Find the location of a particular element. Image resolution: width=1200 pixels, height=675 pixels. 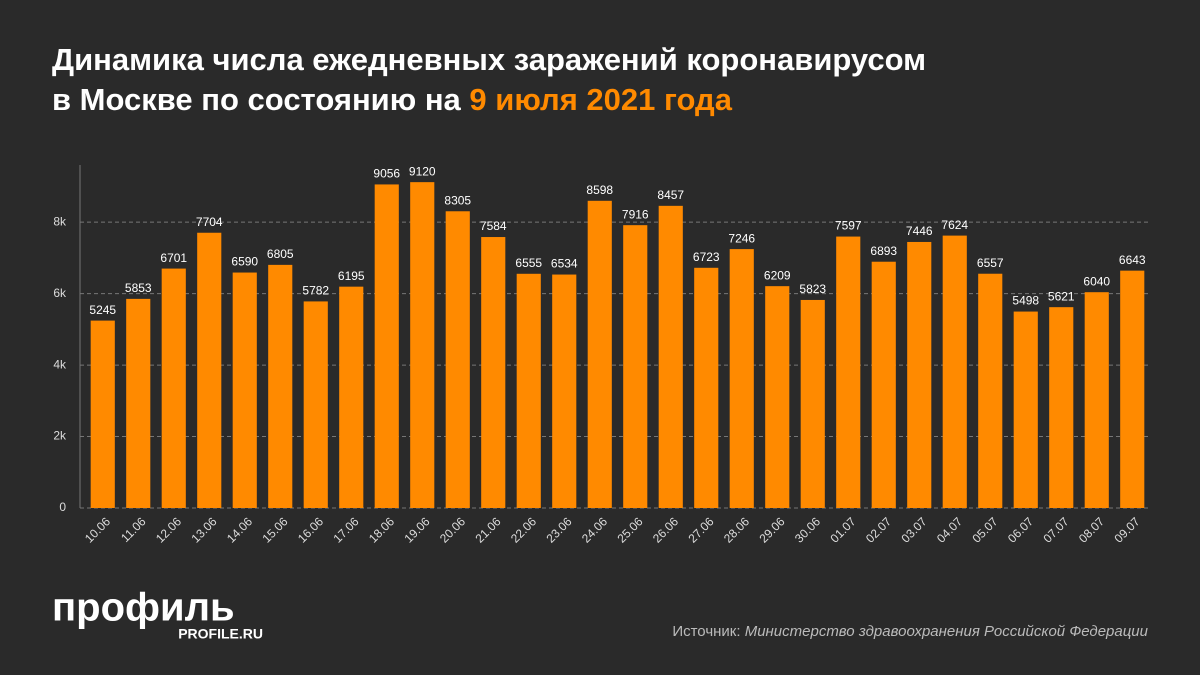

value-label: 8305 is located at coordinates (457, 200).